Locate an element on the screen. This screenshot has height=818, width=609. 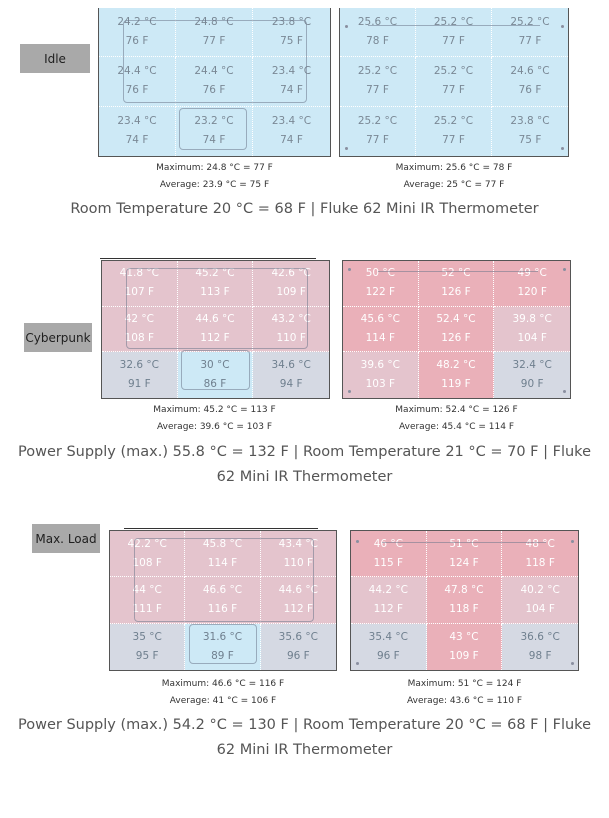
temp-cell: 43.2 °C 110 F is located at coordinates (291, 329).